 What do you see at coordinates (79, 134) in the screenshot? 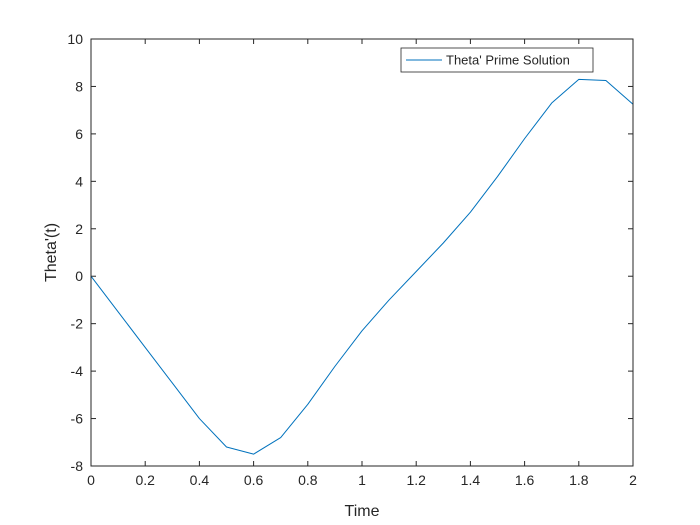
I see `y-tick-label: 6` at bounding box center [79, 134].